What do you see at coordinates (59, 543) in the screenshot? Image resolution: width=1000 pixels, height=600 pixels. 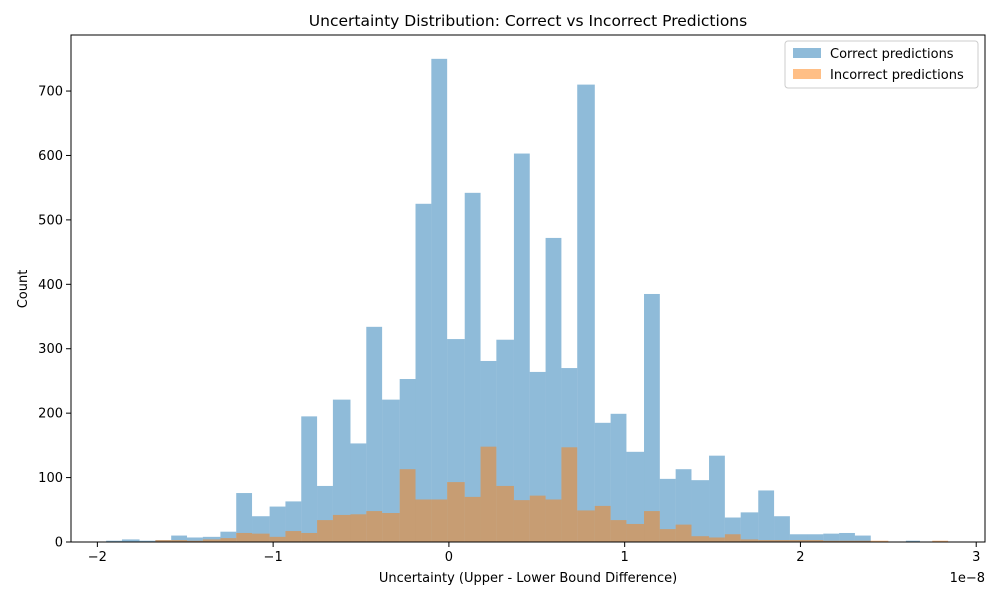 I see `y-tick-label: 0` at bounding box center [59, 543].